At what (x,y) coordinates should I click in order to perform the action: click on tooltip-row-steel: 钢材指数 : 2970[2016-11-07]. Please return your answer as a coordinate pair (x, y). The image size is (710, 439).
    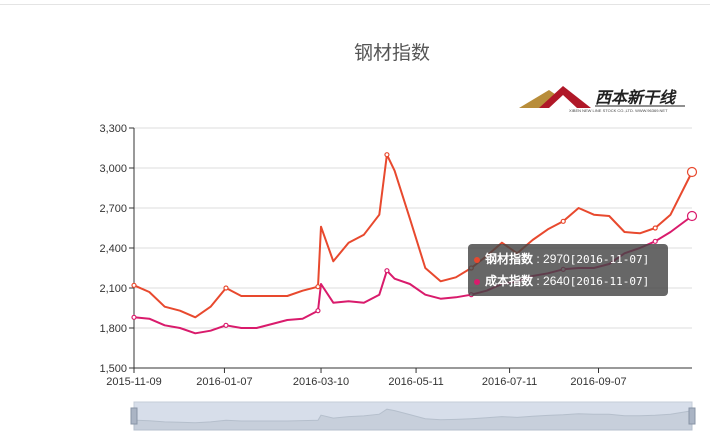
    Looking at the image, I should click on (568, 259).